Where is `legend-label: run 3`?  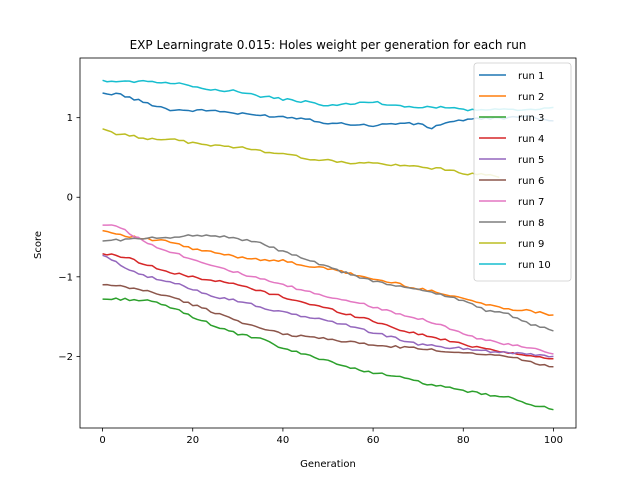
legend-label: run 3 is located at coordinates (531, 118).